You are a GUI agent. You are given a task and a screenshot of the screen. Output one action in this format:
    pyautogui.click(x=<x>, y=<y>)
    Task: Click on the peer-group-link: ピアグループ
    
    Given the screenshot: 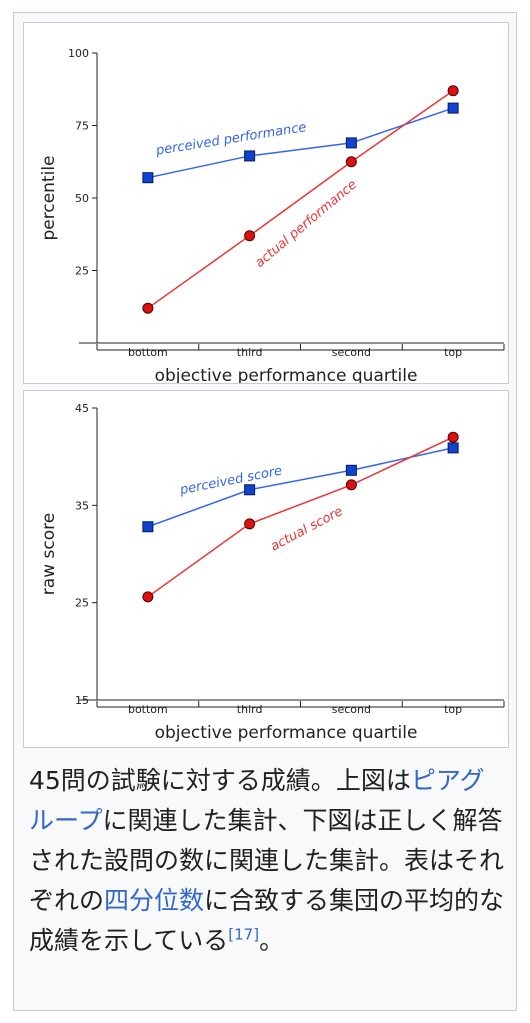 What is the action you would take?
    pyautogui.click(x=257, y=800)
    